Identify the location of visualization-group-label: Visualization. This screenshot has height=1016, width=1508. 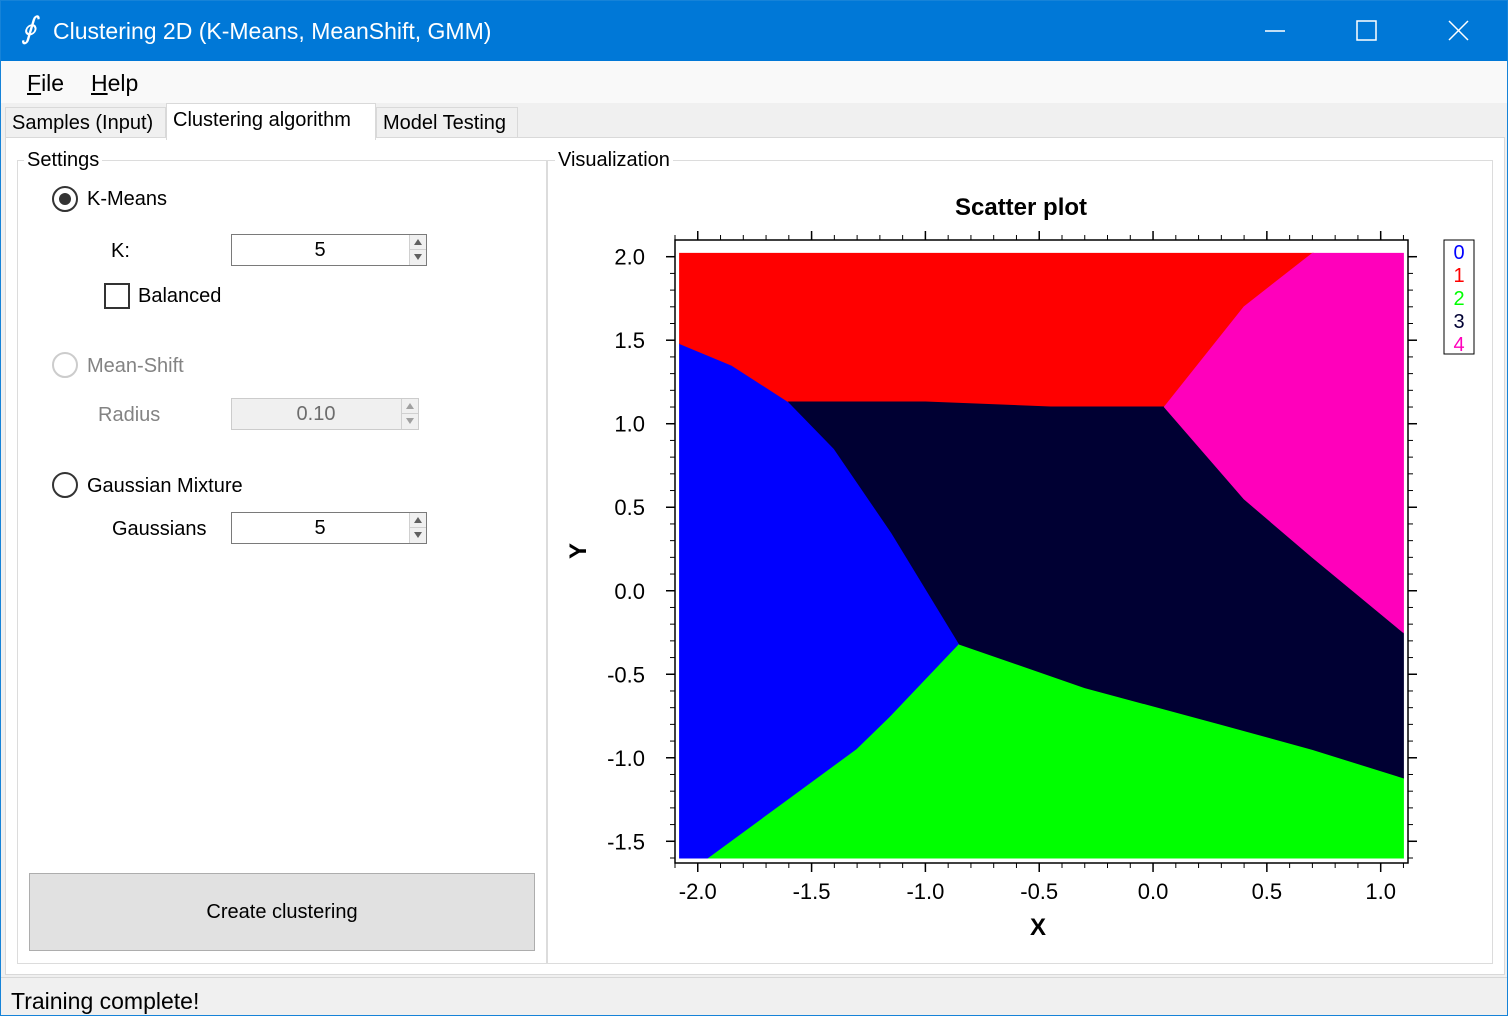
(614, 160).